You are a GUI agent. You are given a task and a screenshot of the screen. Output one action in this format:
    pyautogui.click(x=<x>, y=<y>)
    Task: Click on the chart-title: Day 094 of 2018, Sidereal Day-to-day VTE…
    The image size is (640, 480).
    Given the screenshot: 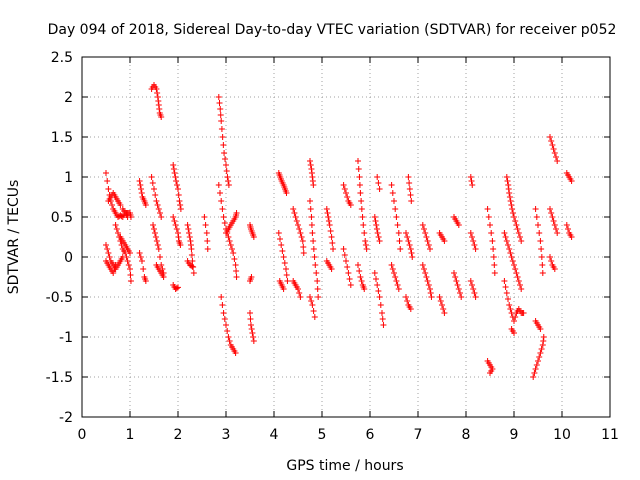 What is the action you would take?
    pyautogui.click(x=332, y=30)
    